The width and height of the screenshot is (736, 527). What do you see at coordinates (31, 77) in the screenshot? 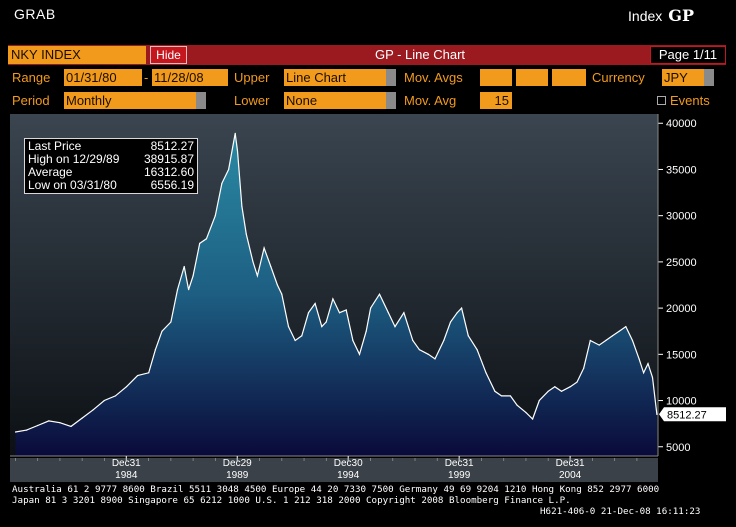
I see `range-label: Range` at bounding box center [31, 77].